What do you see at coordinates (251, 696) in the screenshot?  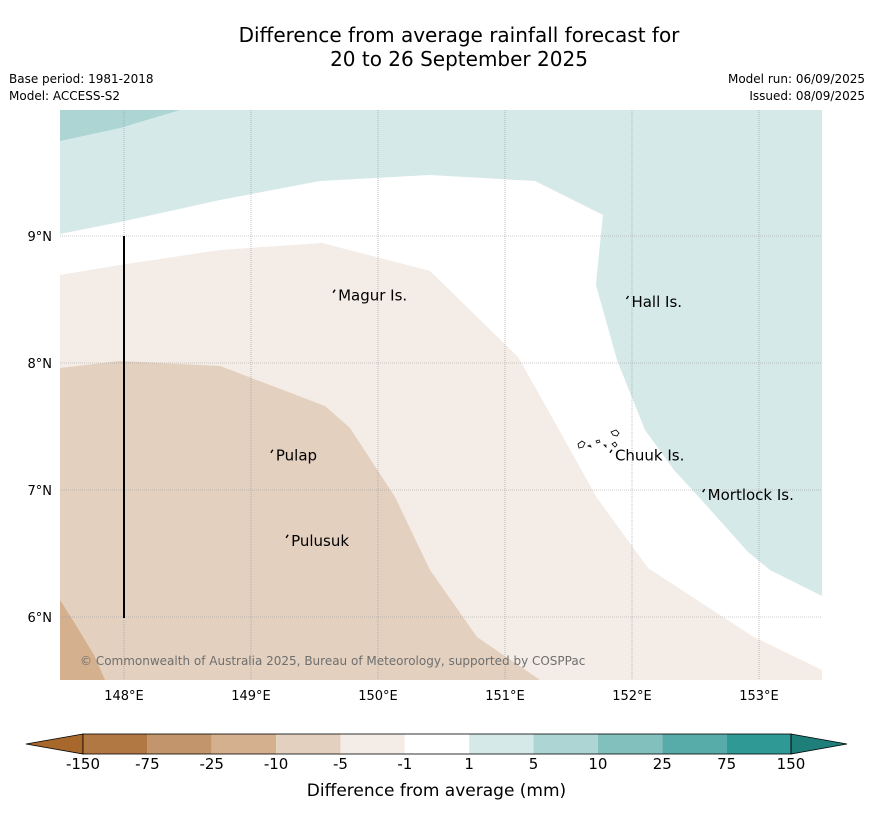 I see `lon-tick-label: 149°E` at bounding box center [251, 696].